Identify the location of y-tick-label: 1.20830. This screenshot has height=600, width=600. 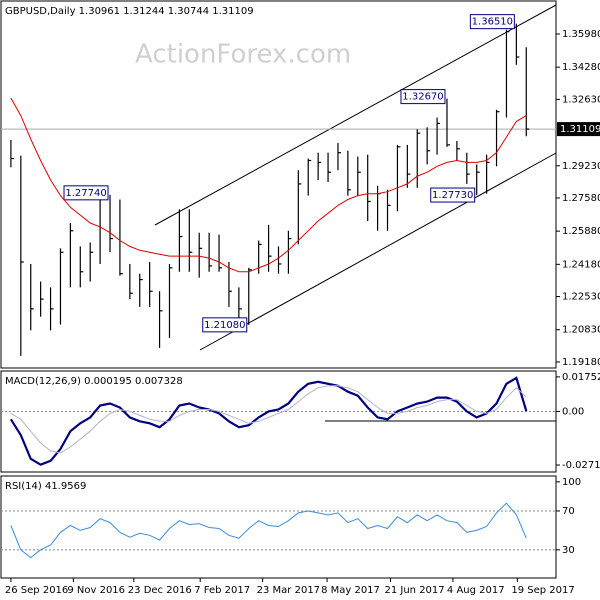
(581, 330).